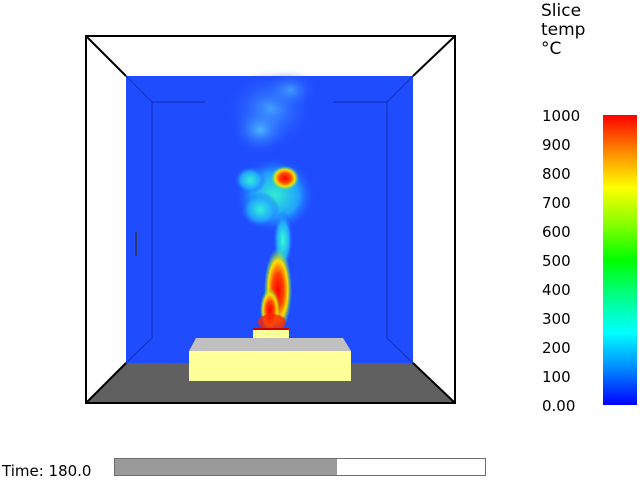 The image size is (640, 480). What do you see at coordinates (270, 359) in the screenshot?
I see `obstacle-box` at bounding box center [270, 359].